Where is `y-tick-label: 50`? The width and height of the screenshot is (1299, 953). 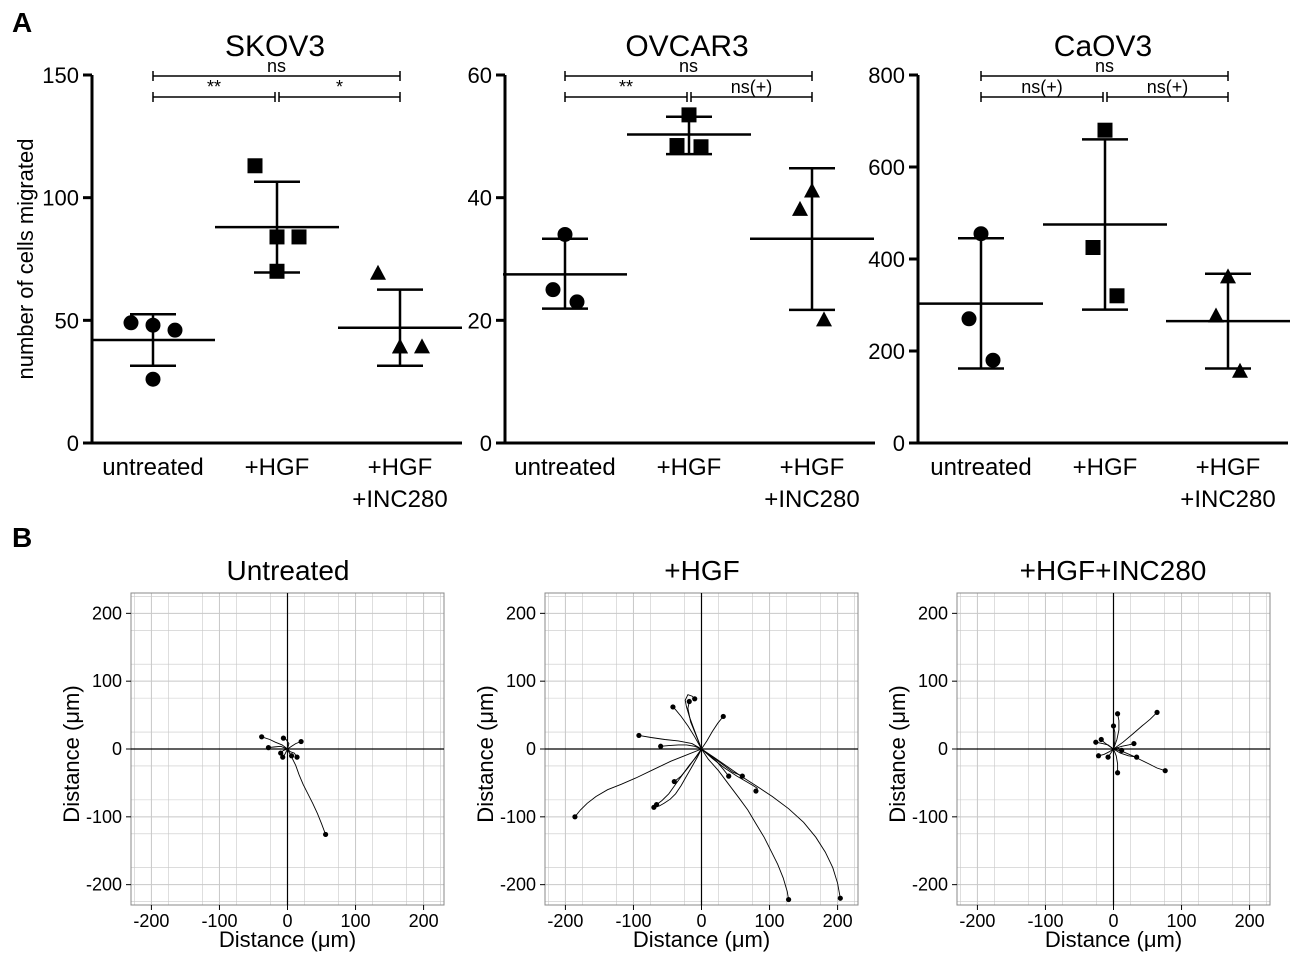 y-tick-label: 50 is located at coordinates (67, 320).